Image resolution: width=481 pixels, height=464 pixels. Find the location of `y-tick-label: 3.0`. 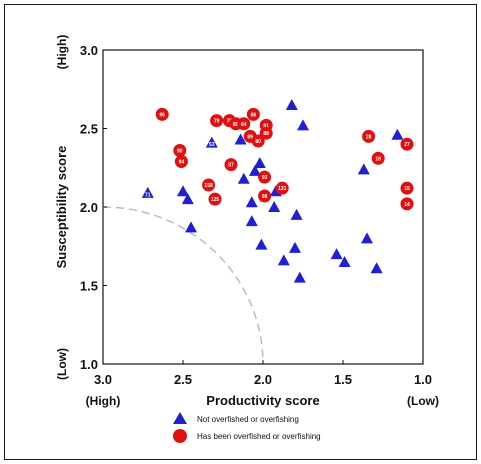

y-tick-label: 3.0 is located at coordinates (89, 50).